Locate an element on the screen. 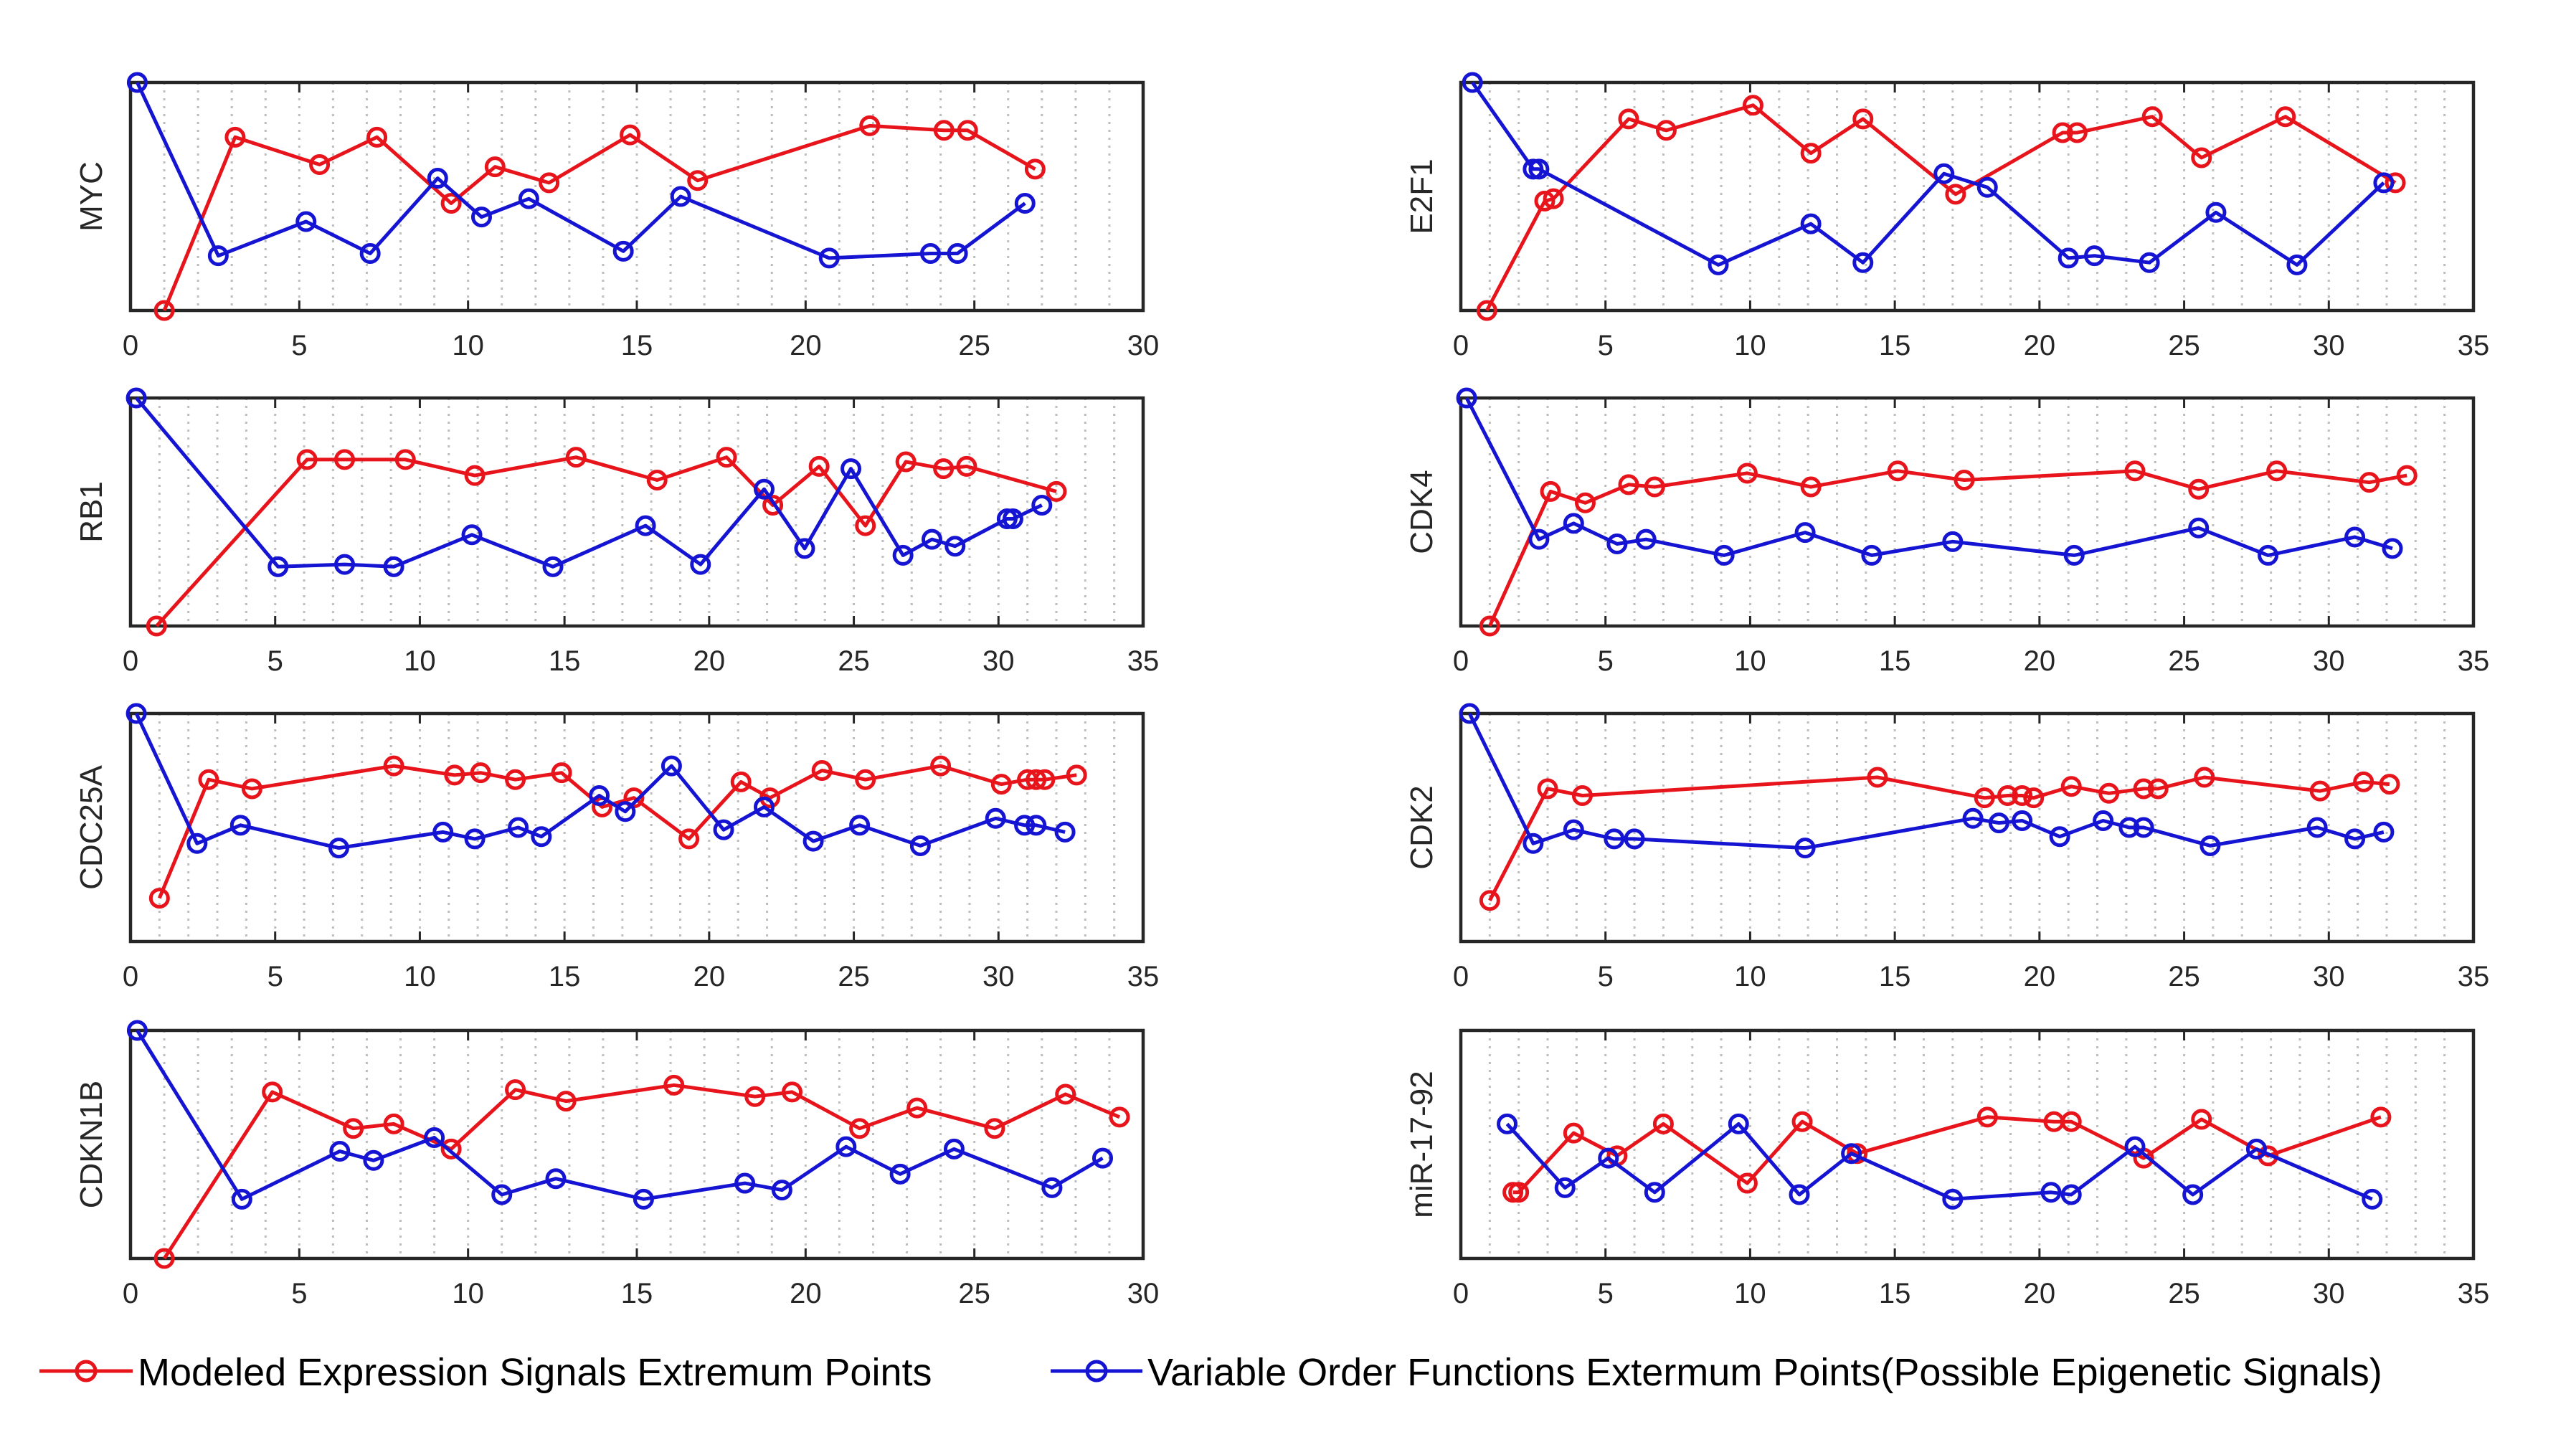 This screenshot has height=1437, width=2576. y-axis-label: CDC25A is located at coordinates (91, 827).